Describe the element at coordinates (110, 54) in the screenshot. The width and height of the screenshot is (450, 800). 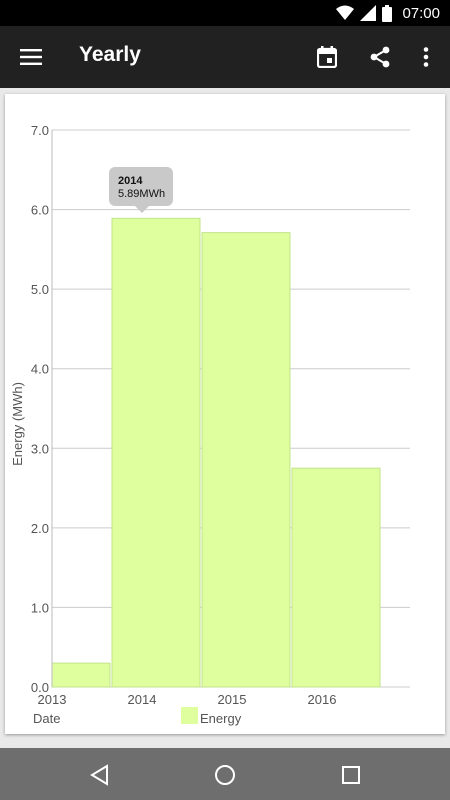
I see `page-title: Yearly` at that location.